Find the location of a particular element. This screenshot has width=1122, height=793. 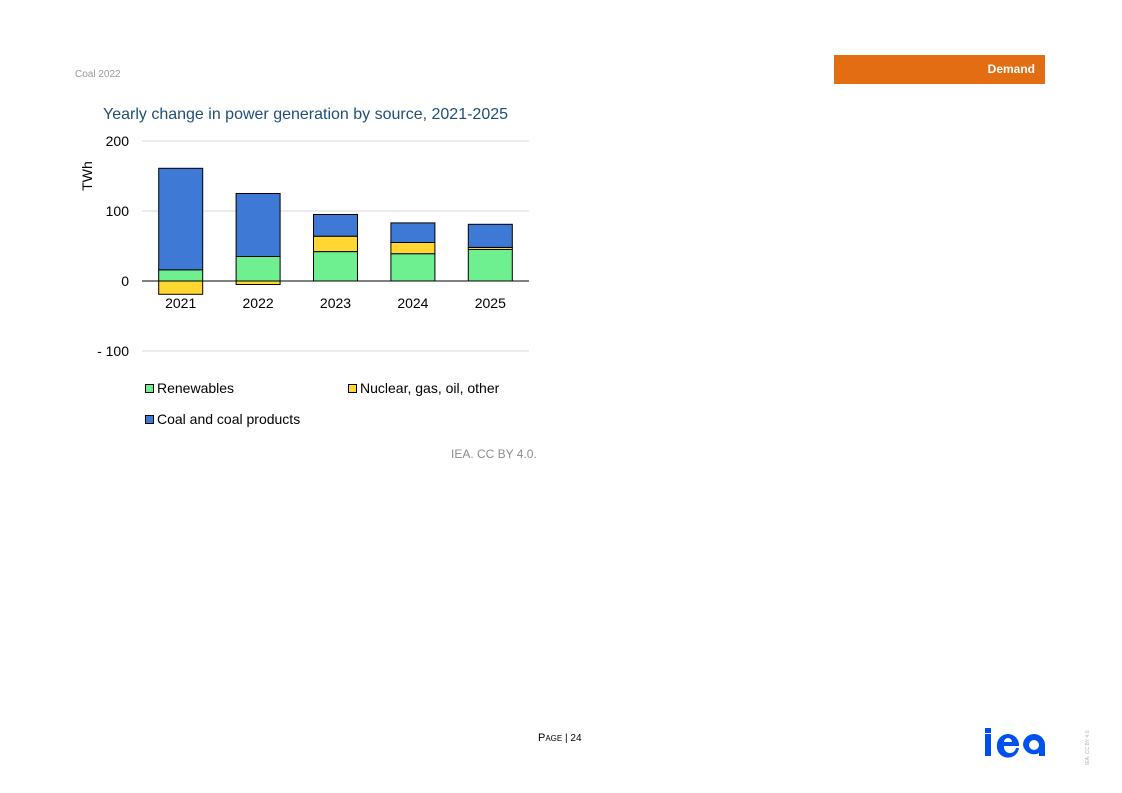

y-tick-label-3: - 100 is located at coordinates (113, 351).